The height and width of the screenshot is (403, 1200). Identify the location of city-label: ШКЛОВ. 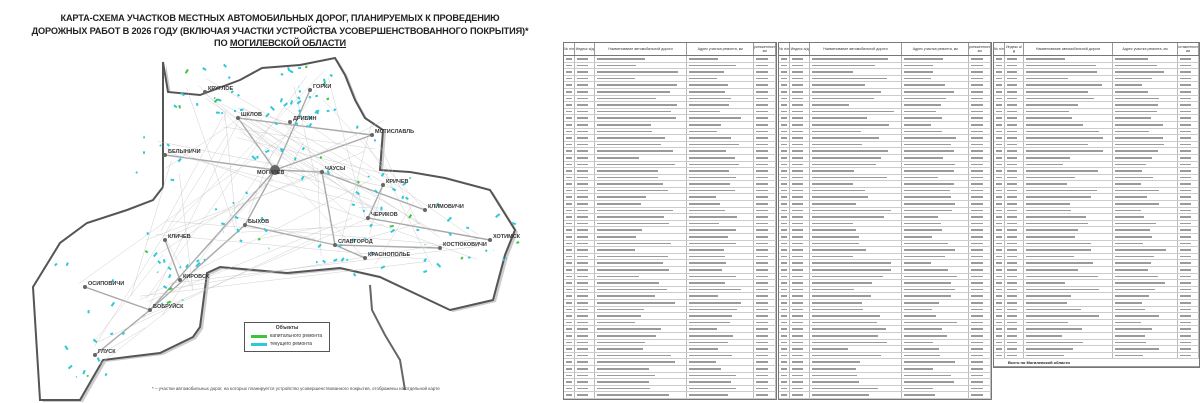
(251, 115).